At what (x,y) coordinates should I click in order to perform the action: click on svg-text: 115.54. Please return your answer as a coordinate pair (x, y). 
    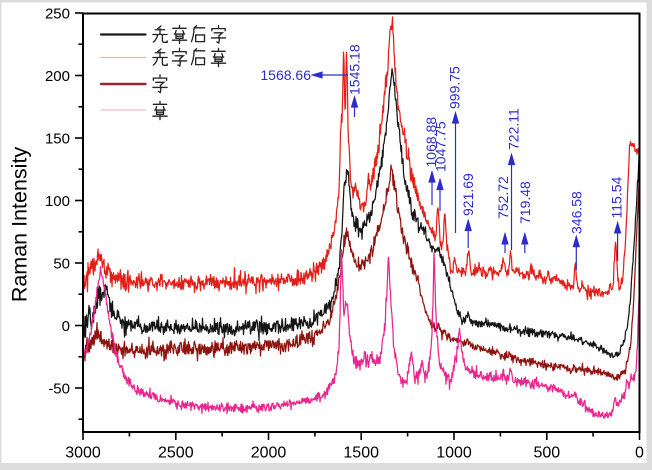
    Looking at the image, I should click on (617, 198).